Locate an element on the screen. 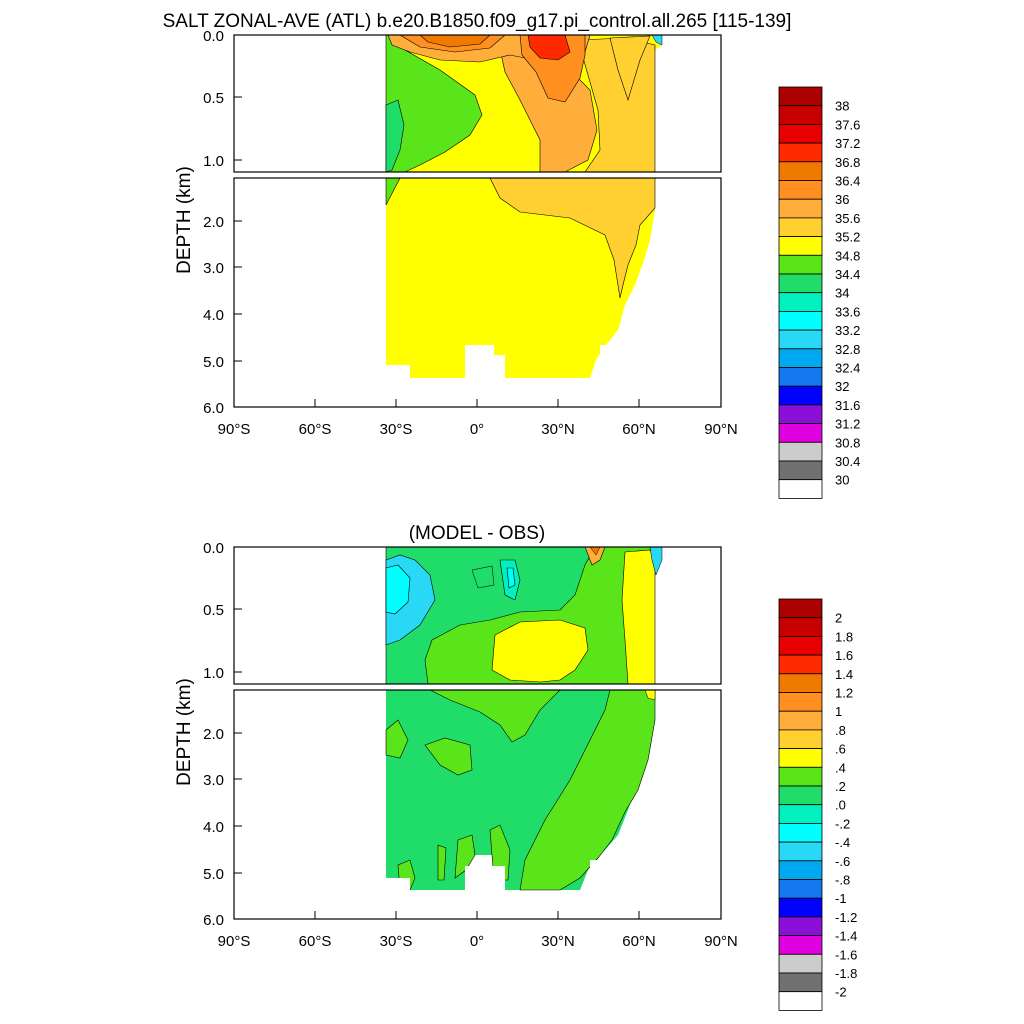 This screenshot has height=1024, width=1024. p2-xtick-0: 90°S is located at coordinates (234, 941).